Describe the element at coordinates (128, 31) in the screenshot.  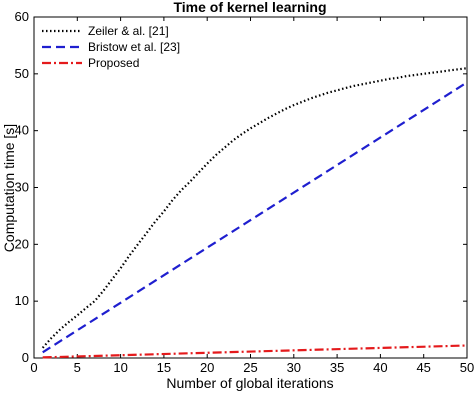
I see `legend-label-1: Zeiler & al. [21]` at that location.